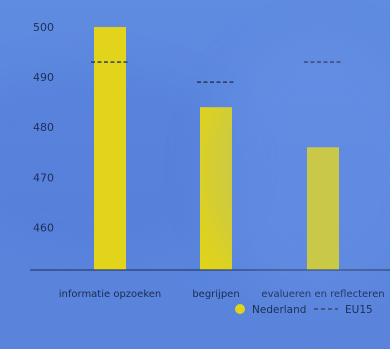 The image size is (390, 349). I want to click on legend: Nederland EU15, so click(304, 310).